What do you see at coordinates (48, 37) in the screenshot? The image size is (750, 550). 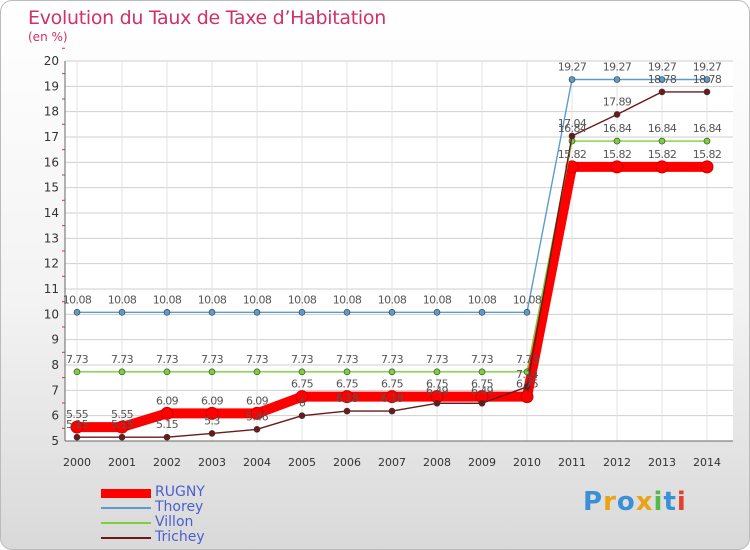 I see `chart-unit-label: (en %)` at bounding box center [48, 37].